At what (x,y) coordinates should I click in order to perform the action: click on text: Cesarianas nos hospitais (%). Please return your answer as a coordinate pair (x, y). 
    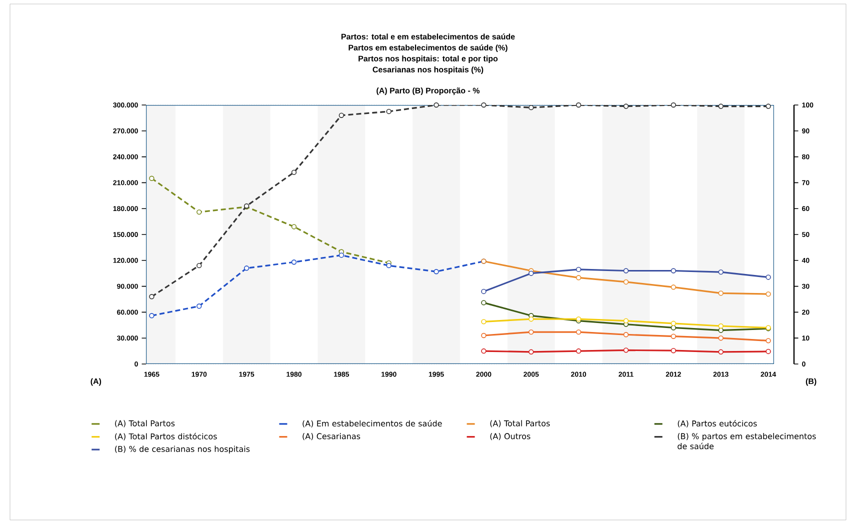
    Looking at the image, I should click on (428, 70).